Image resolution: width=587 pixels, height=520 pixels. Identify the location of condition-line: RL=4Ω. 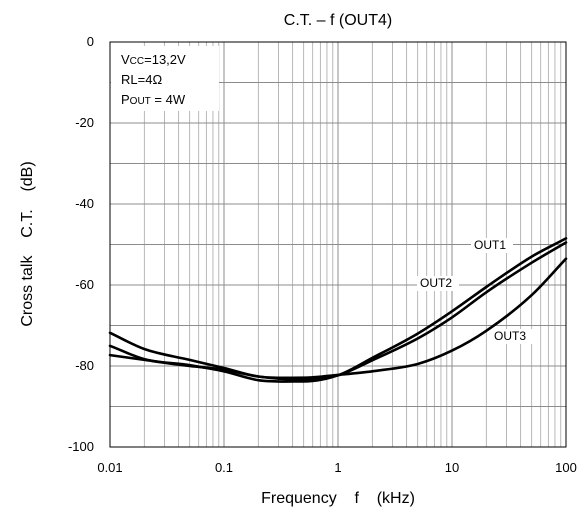
(141, 79).